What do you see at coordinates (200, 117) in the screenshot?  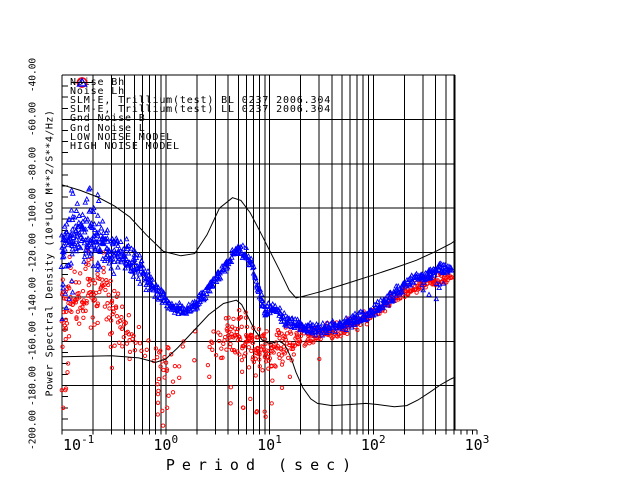 I see `legend-entry: HIGH NOISE MODEL` at bounding box center [200, 117].